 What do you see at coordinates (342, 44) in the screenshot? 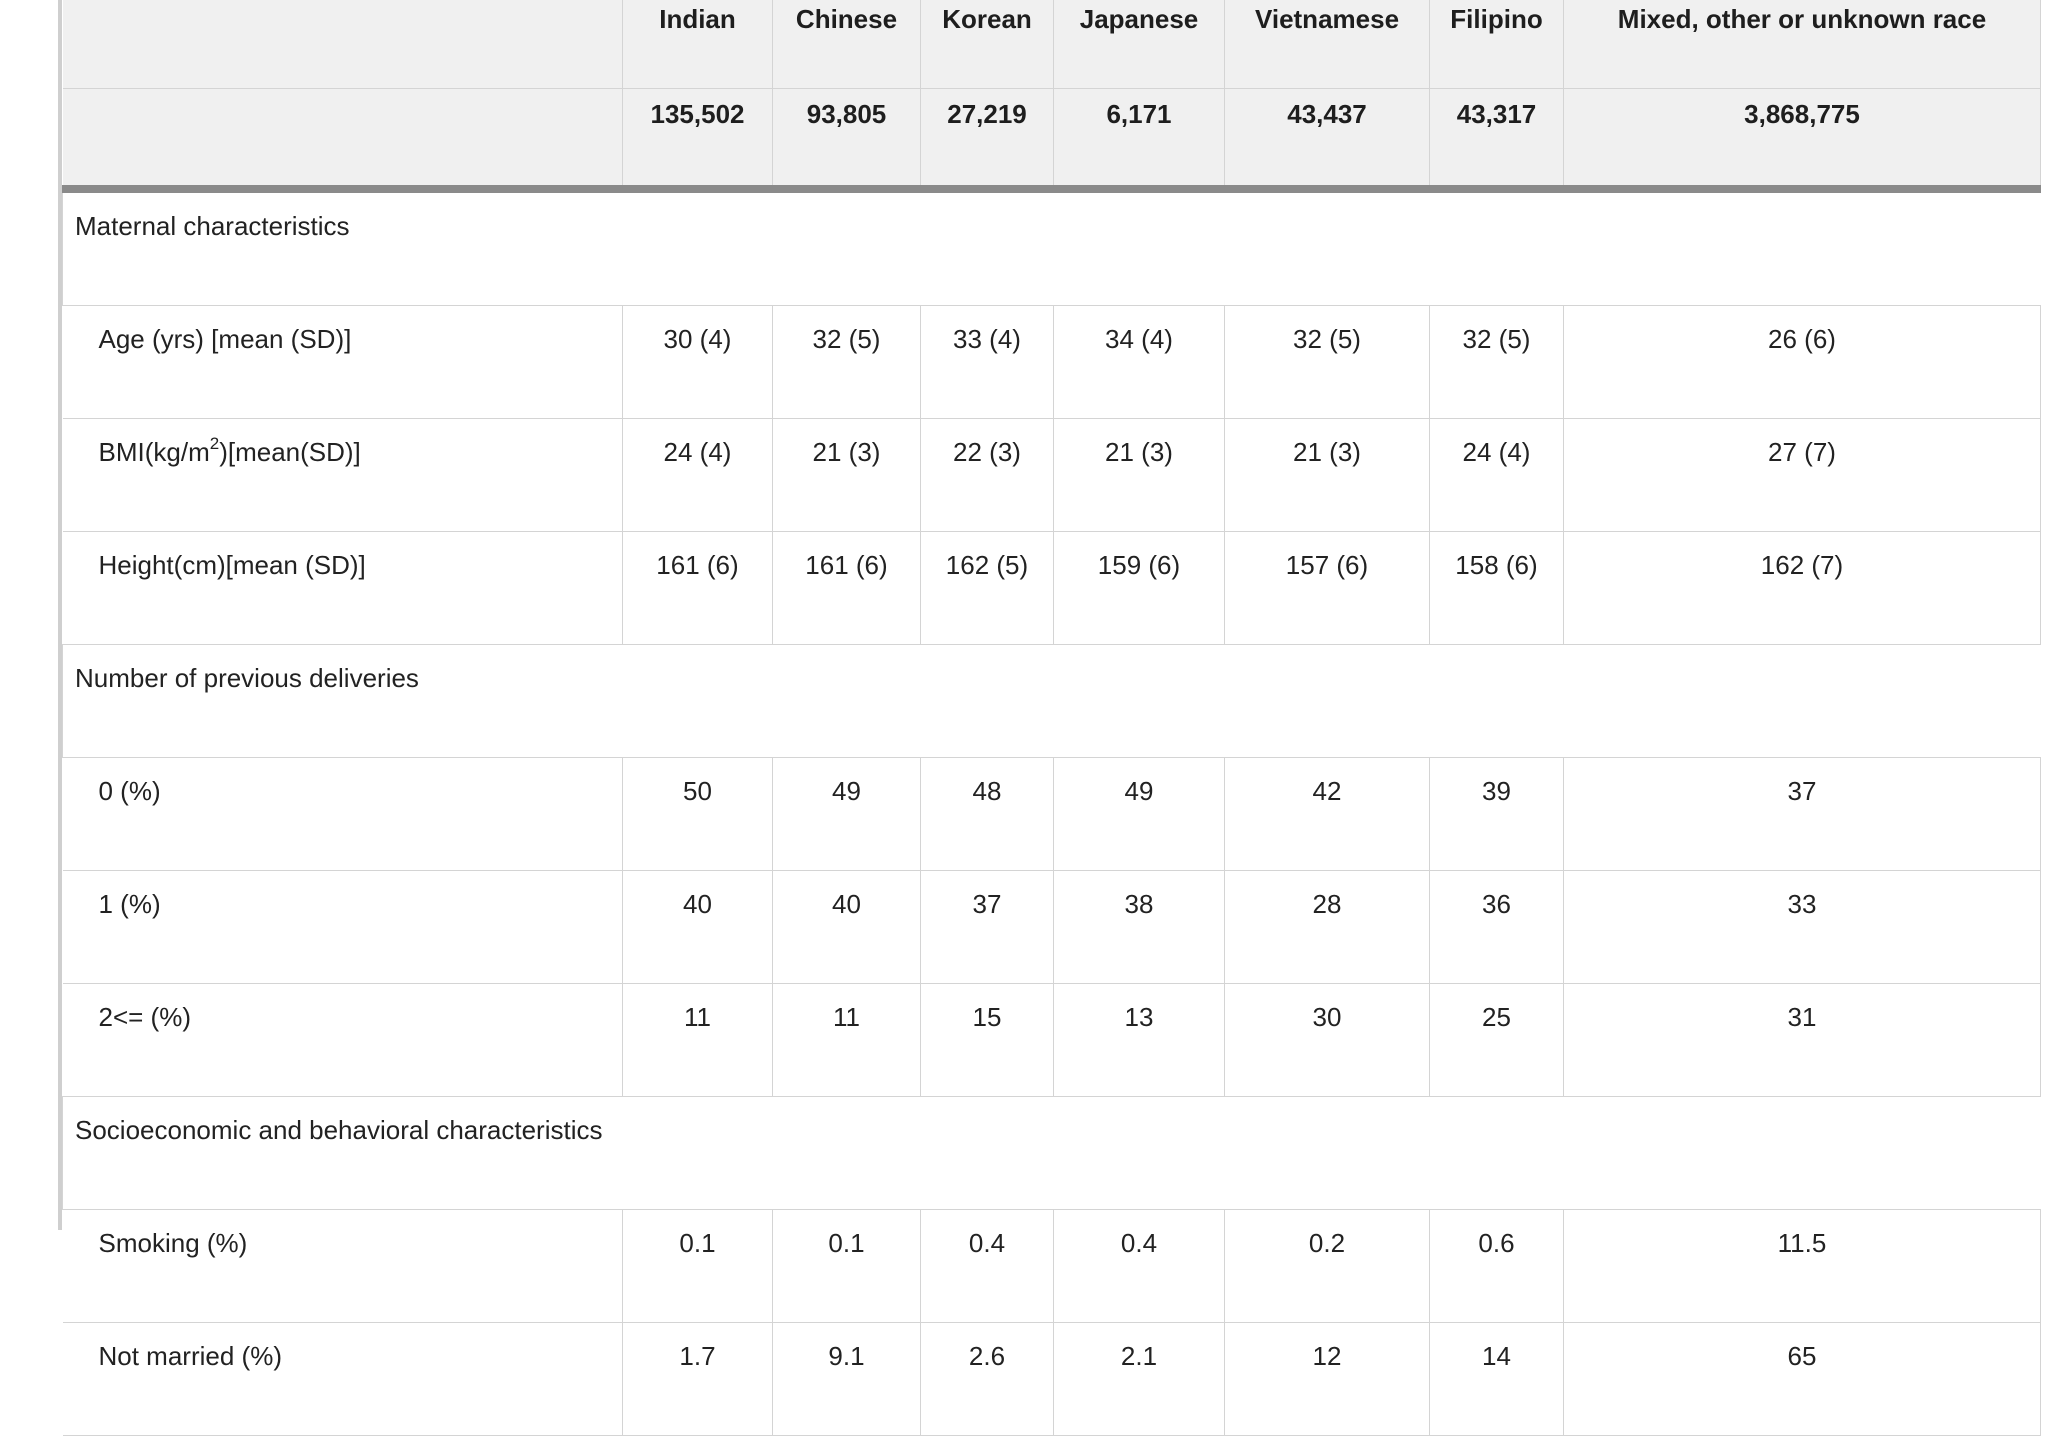
I see `header-corner` at bounding box center [342, 44].